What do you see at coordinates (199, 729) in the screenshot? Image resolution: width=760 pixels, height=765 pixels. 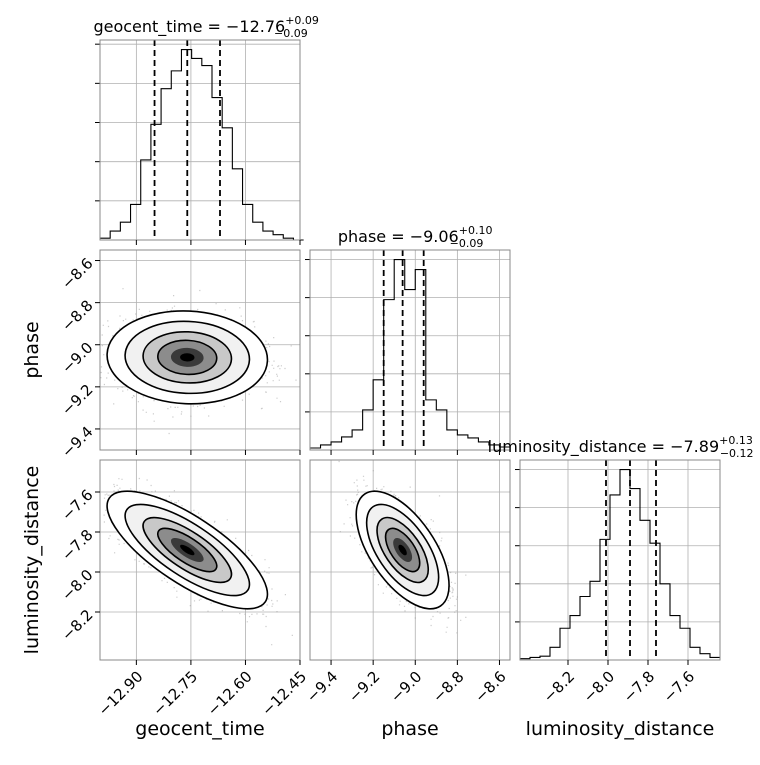 I see `x-axis-label-geocent_time: geocent_time` at bounding box center [199, 729].